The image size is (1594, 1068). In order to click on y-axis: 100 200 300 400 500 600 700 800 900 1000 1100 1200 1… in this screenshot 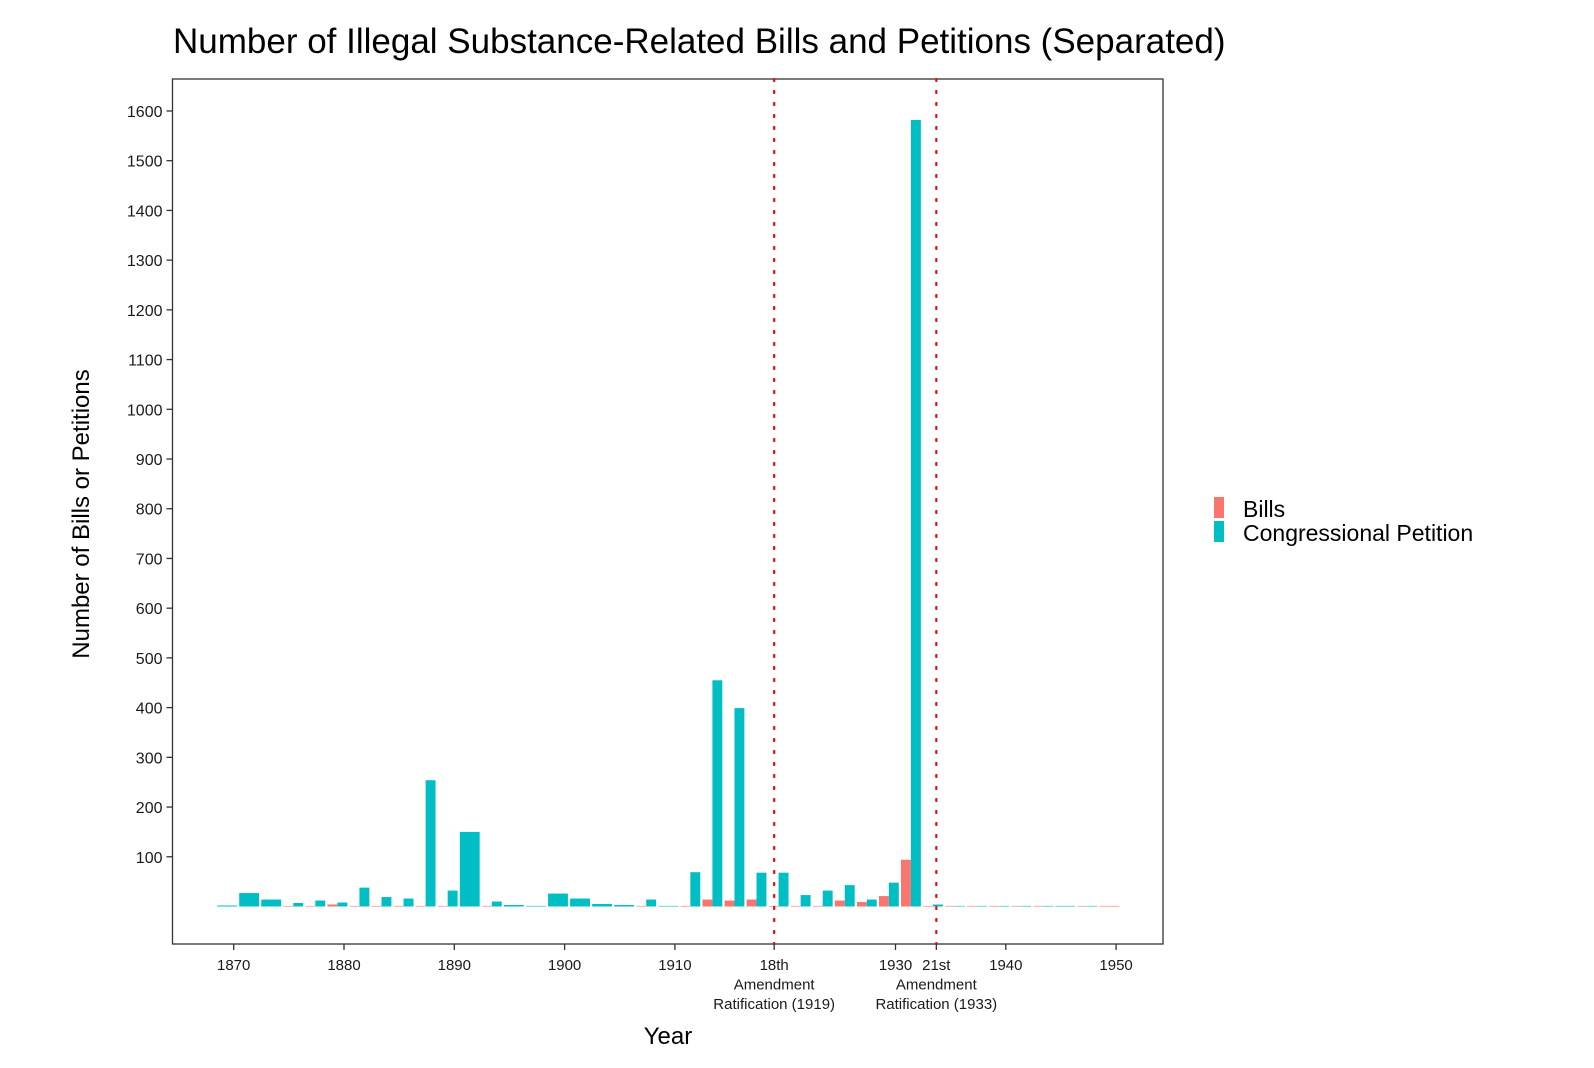, I will do `click(150, 485)`.